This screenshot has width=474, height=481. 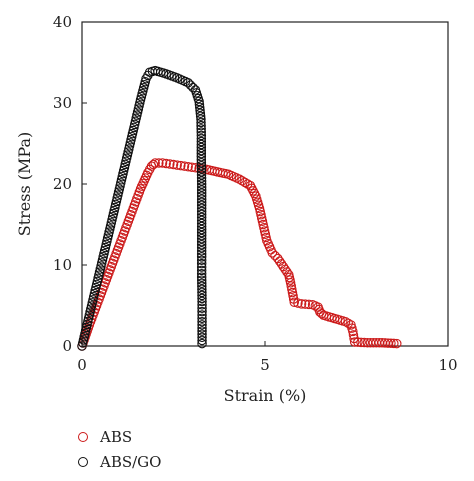 What do you see at coordinates (83, 461) in the screenshot?
I see `abs-go-marker-icon` at bounding box center [83, 461].